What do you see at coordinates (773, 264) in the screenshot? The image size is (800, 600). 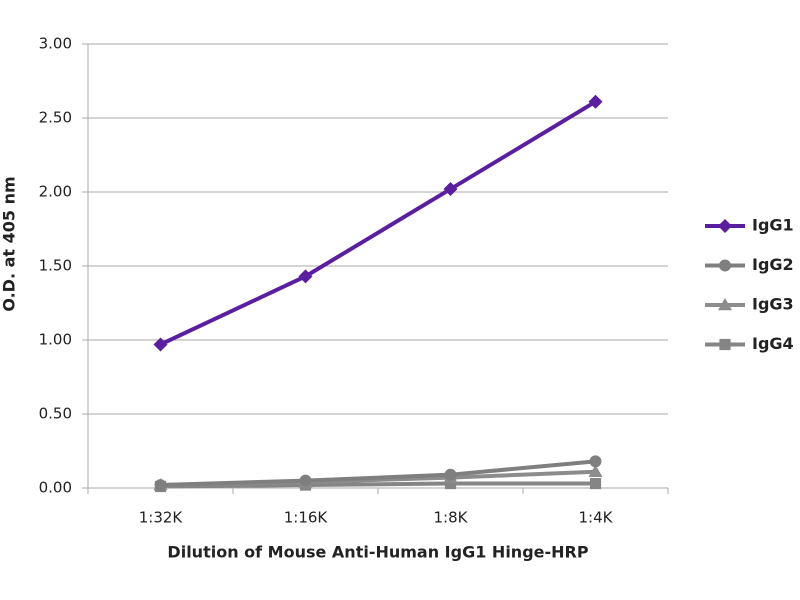 I see `legend-label: IgG2` at bounding box center [773, 264].